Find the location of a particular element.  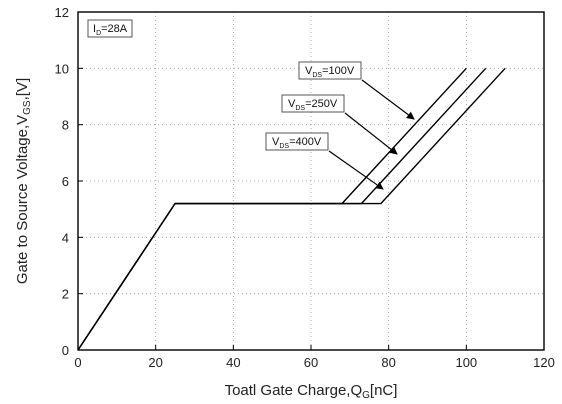

label-text-400v: VDS=400V is located at coordinates (297, 143).